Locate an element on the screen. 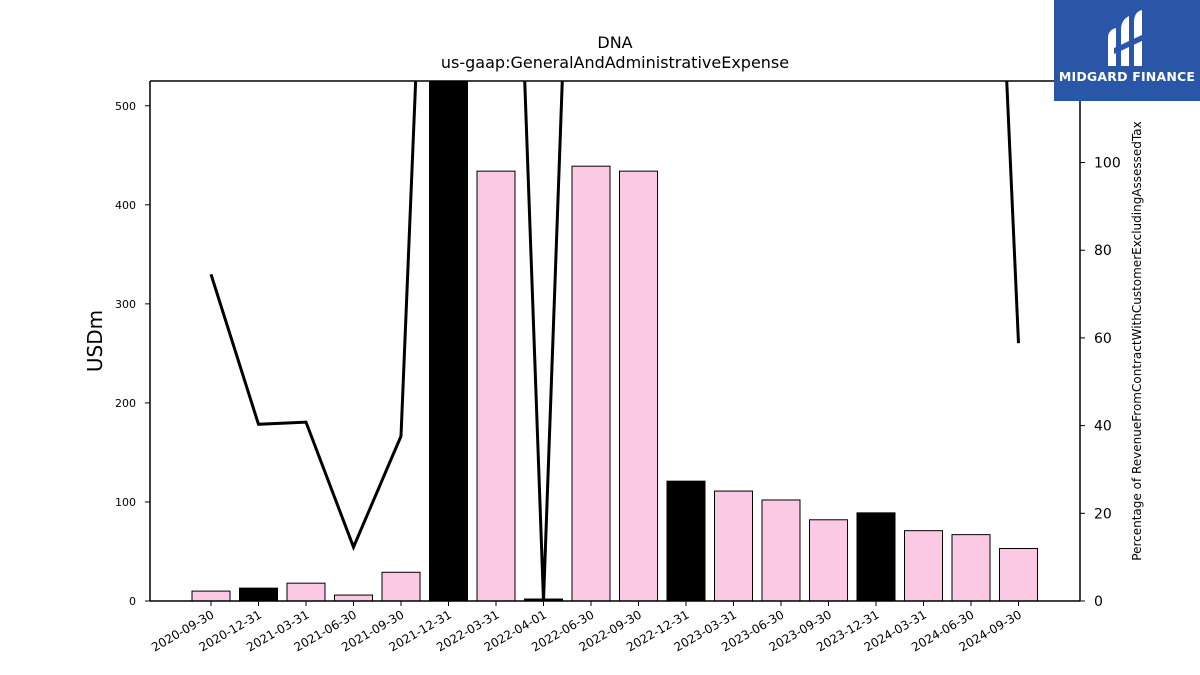  y-right-tick-label: 80 is located at coordinates (1103, 251).